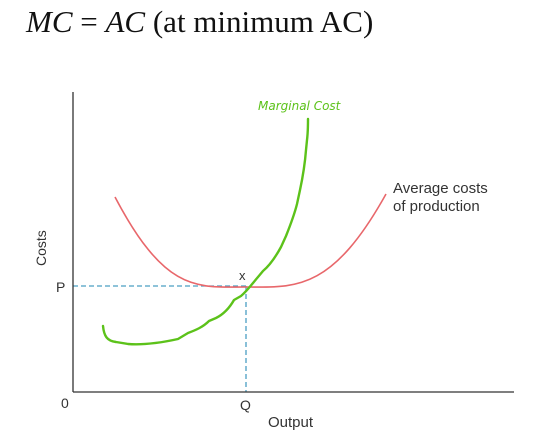  What do you see at coordinates (250, 240) in the screenshot?
I see `average-cost-curve` at bounding box center [250, 240].